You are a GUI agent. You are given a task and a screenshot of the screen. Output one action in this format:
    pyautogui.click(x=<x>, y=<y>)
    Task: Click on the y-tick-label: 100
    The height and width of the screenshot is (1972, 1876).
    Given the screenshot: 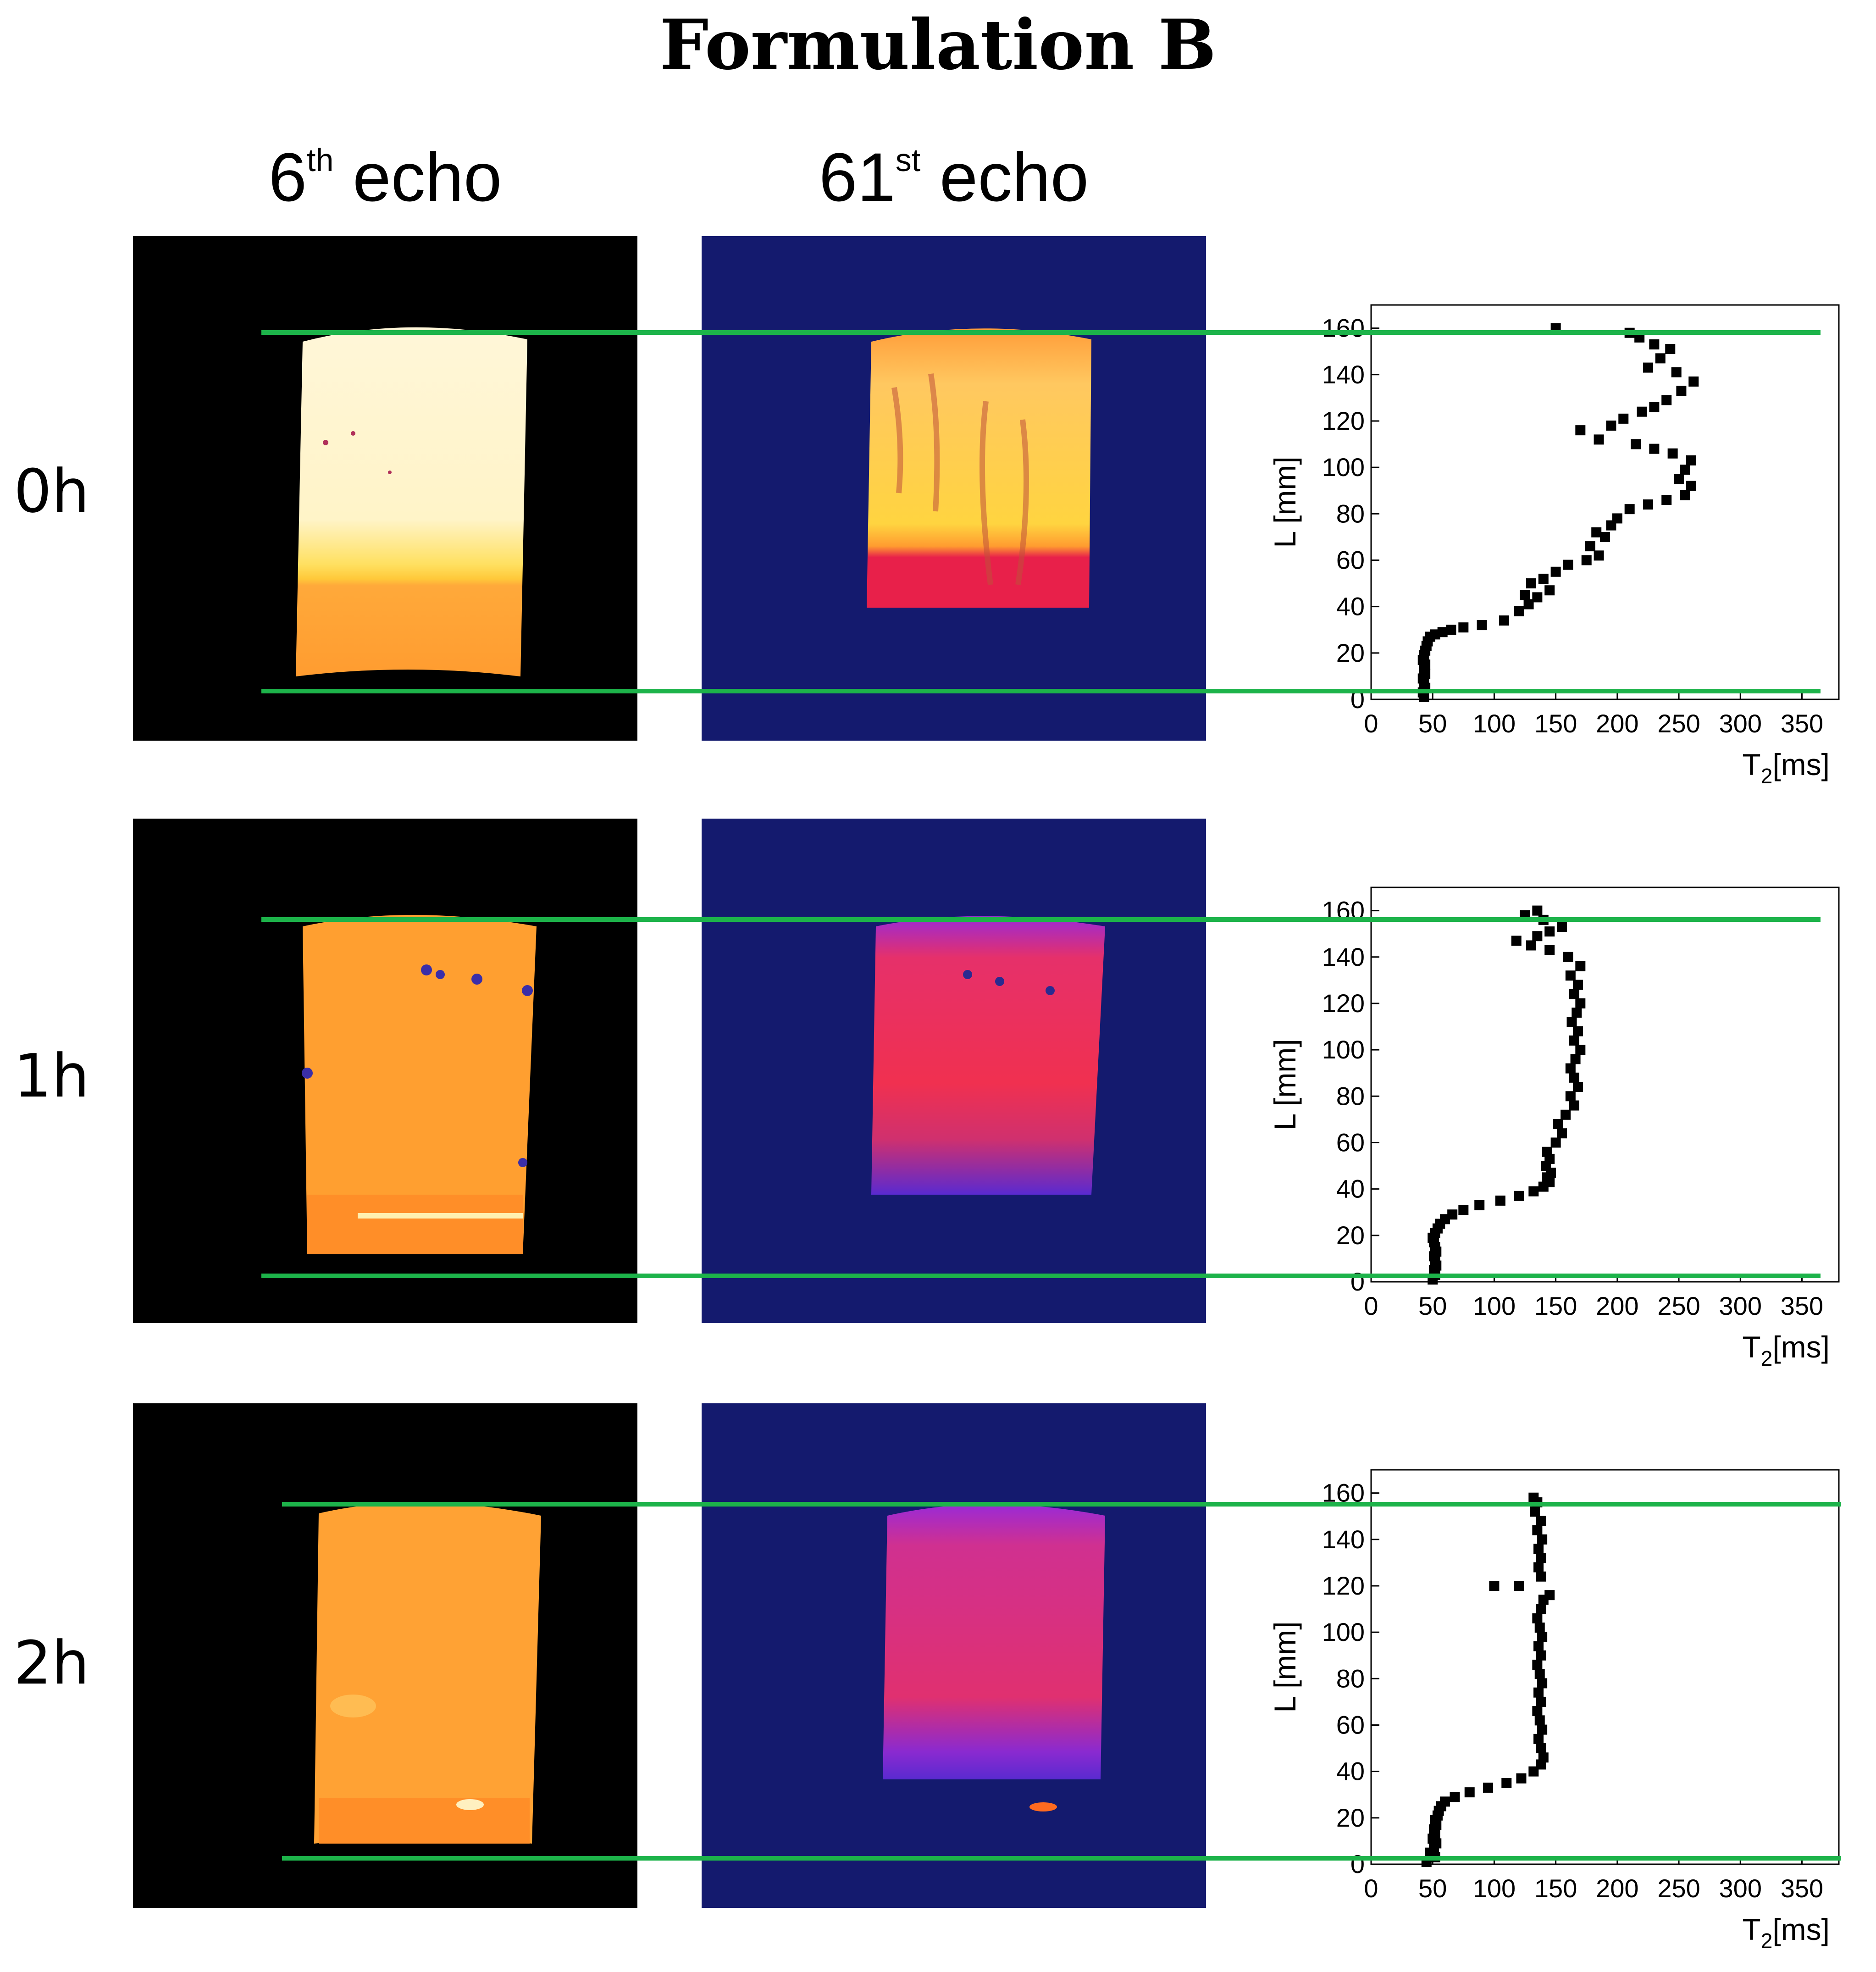 What is the action you would take?
    pyautogui.click(x=1344, y=1631)
    